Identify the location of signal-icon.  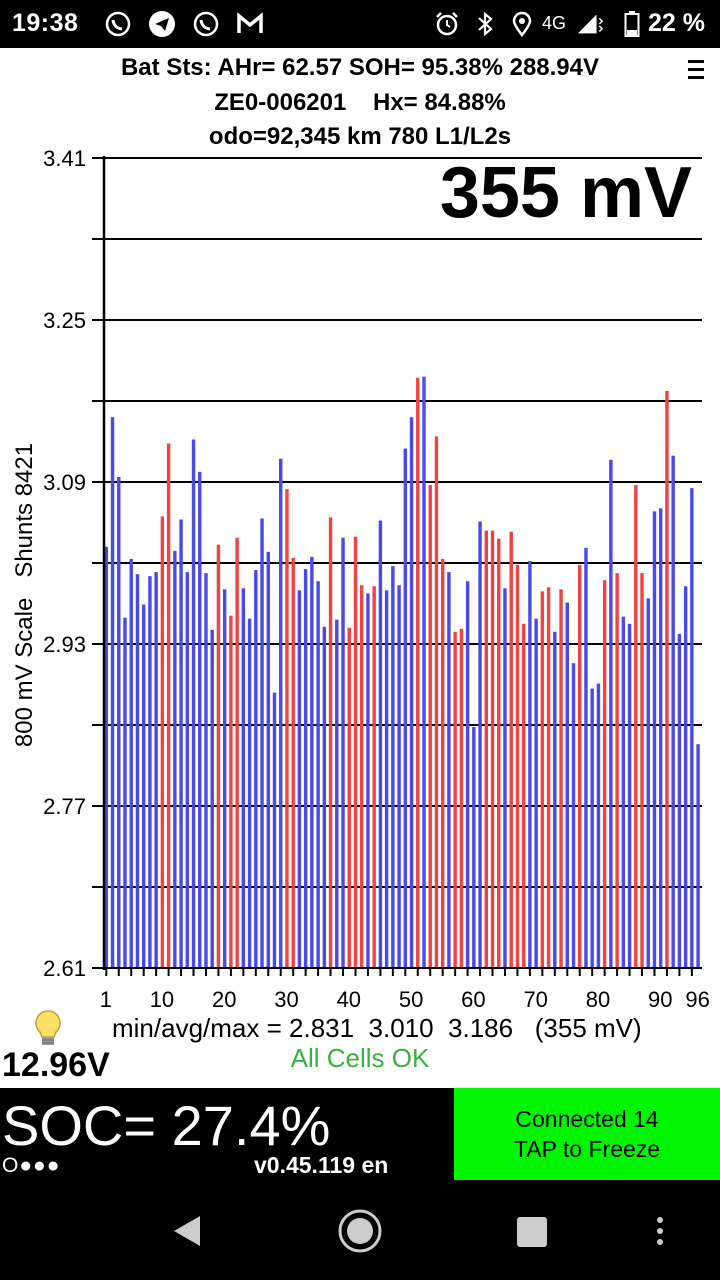
(590, 24).